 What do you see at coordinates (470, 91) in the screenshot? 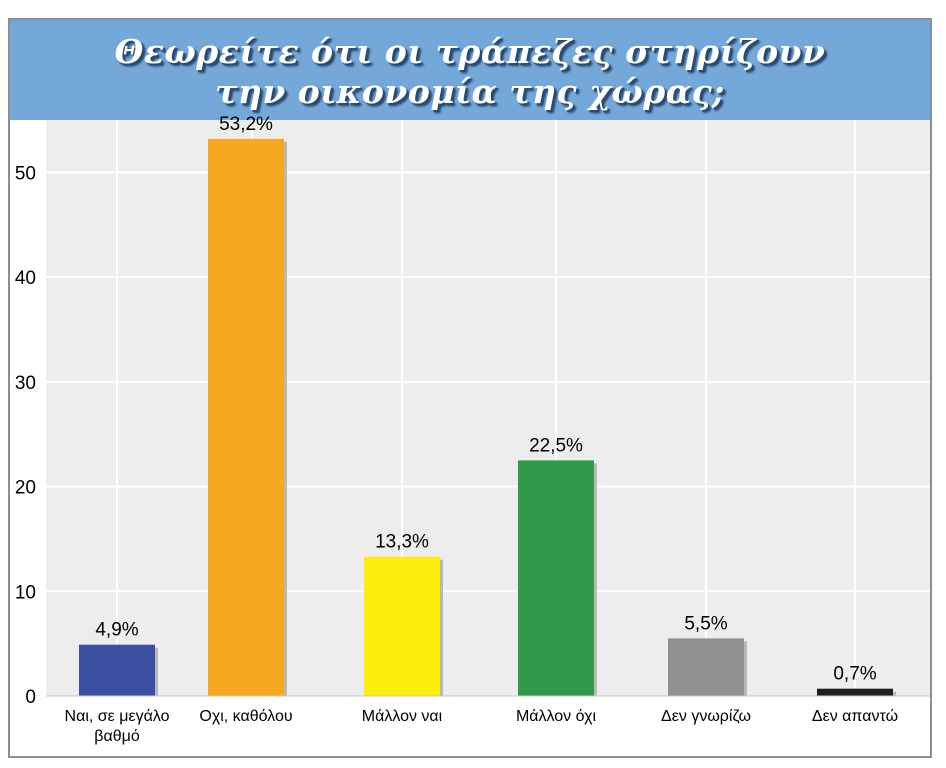
I see `chart-title-line-2: την οικονομία της χώρας;` at bounding box center [470, 91].